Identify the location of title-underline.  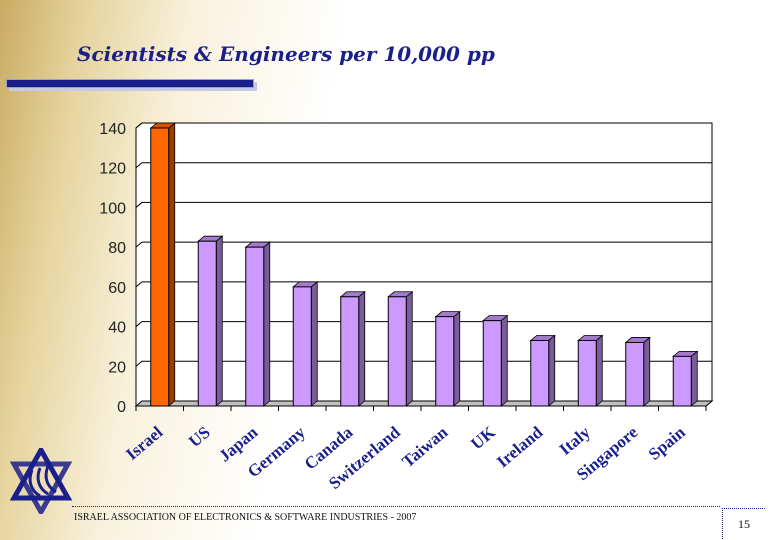
(130, 83).